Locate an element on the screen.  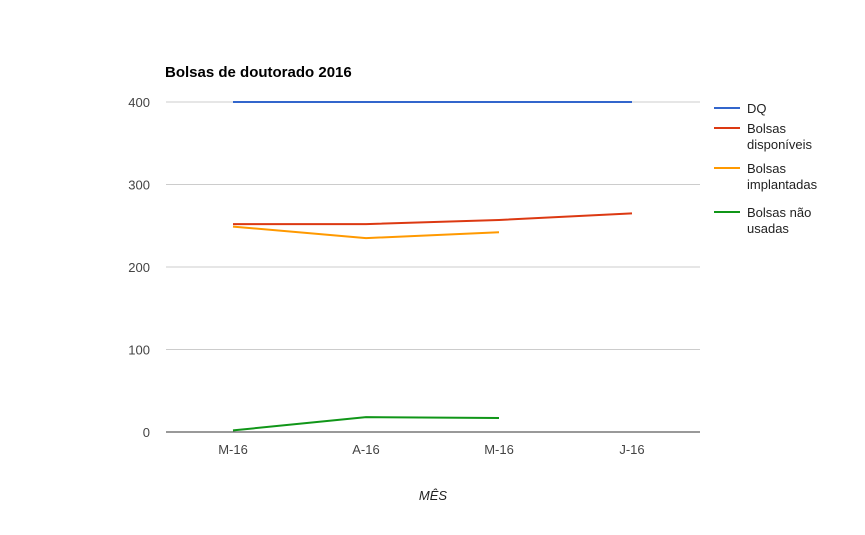
legend-item: DQ is located at coordinates (740, 108).